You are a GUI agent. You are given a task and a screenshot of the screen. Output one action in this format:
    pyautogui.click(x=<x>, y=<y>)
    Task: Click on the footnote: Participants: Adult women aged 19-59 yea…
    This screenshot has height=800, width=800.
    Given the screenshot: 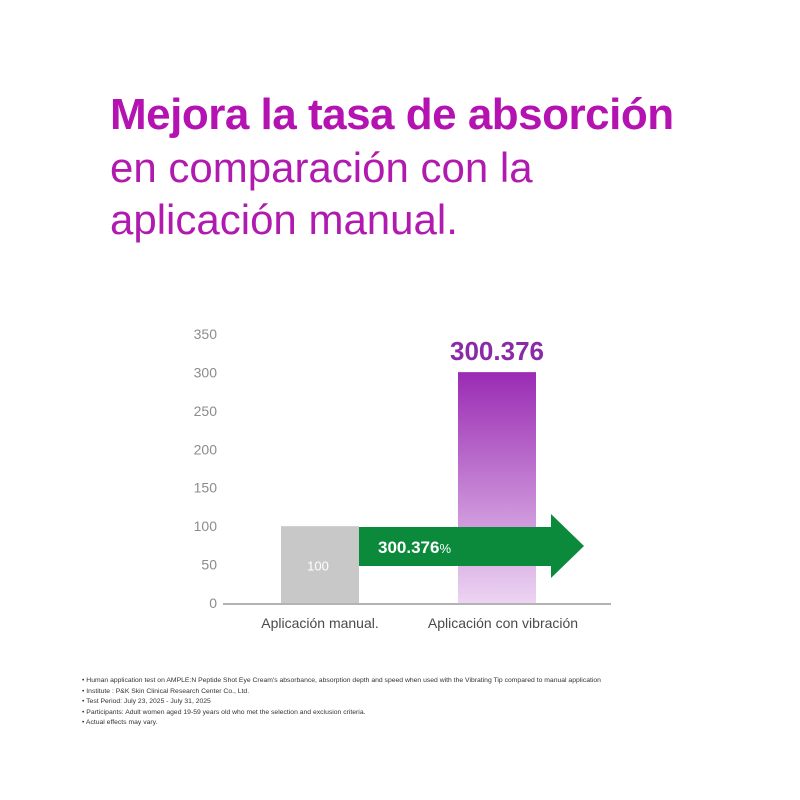 What is the action you would take?
    pyautogui.click(x=432, y=713)
    